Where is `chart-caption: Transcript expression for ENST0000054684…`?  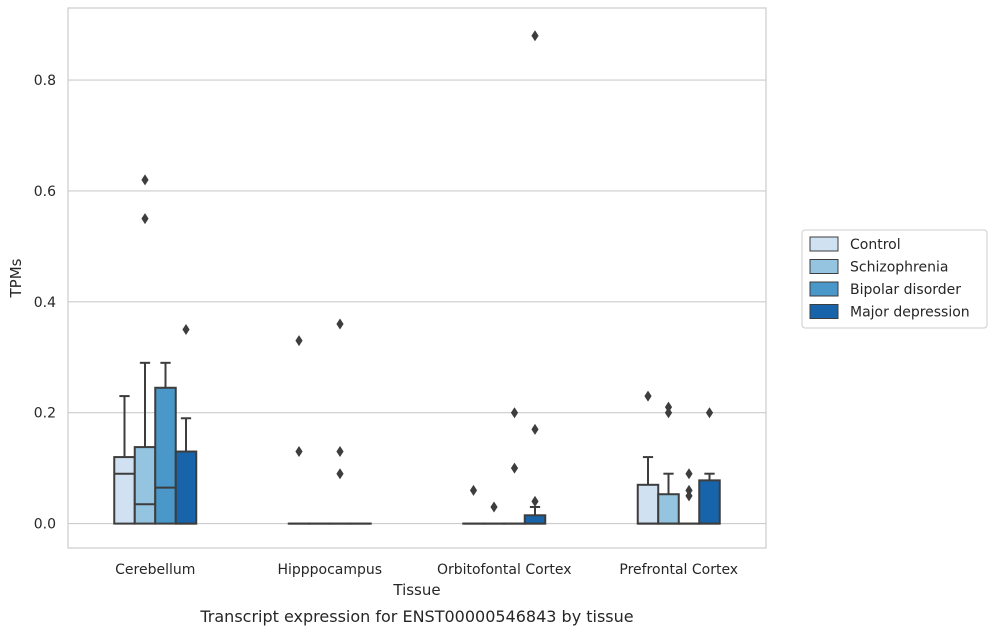 chart-caption: Transcript expression for ENST0000054684… is located at coordinates (416, 616).